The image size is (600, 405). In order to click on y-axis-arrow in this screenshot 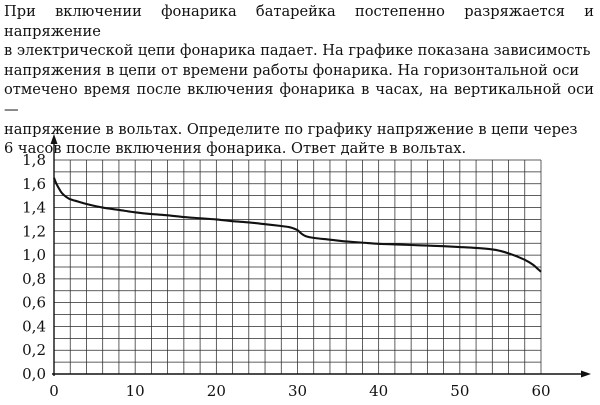, I will do `click(54, 139)`.